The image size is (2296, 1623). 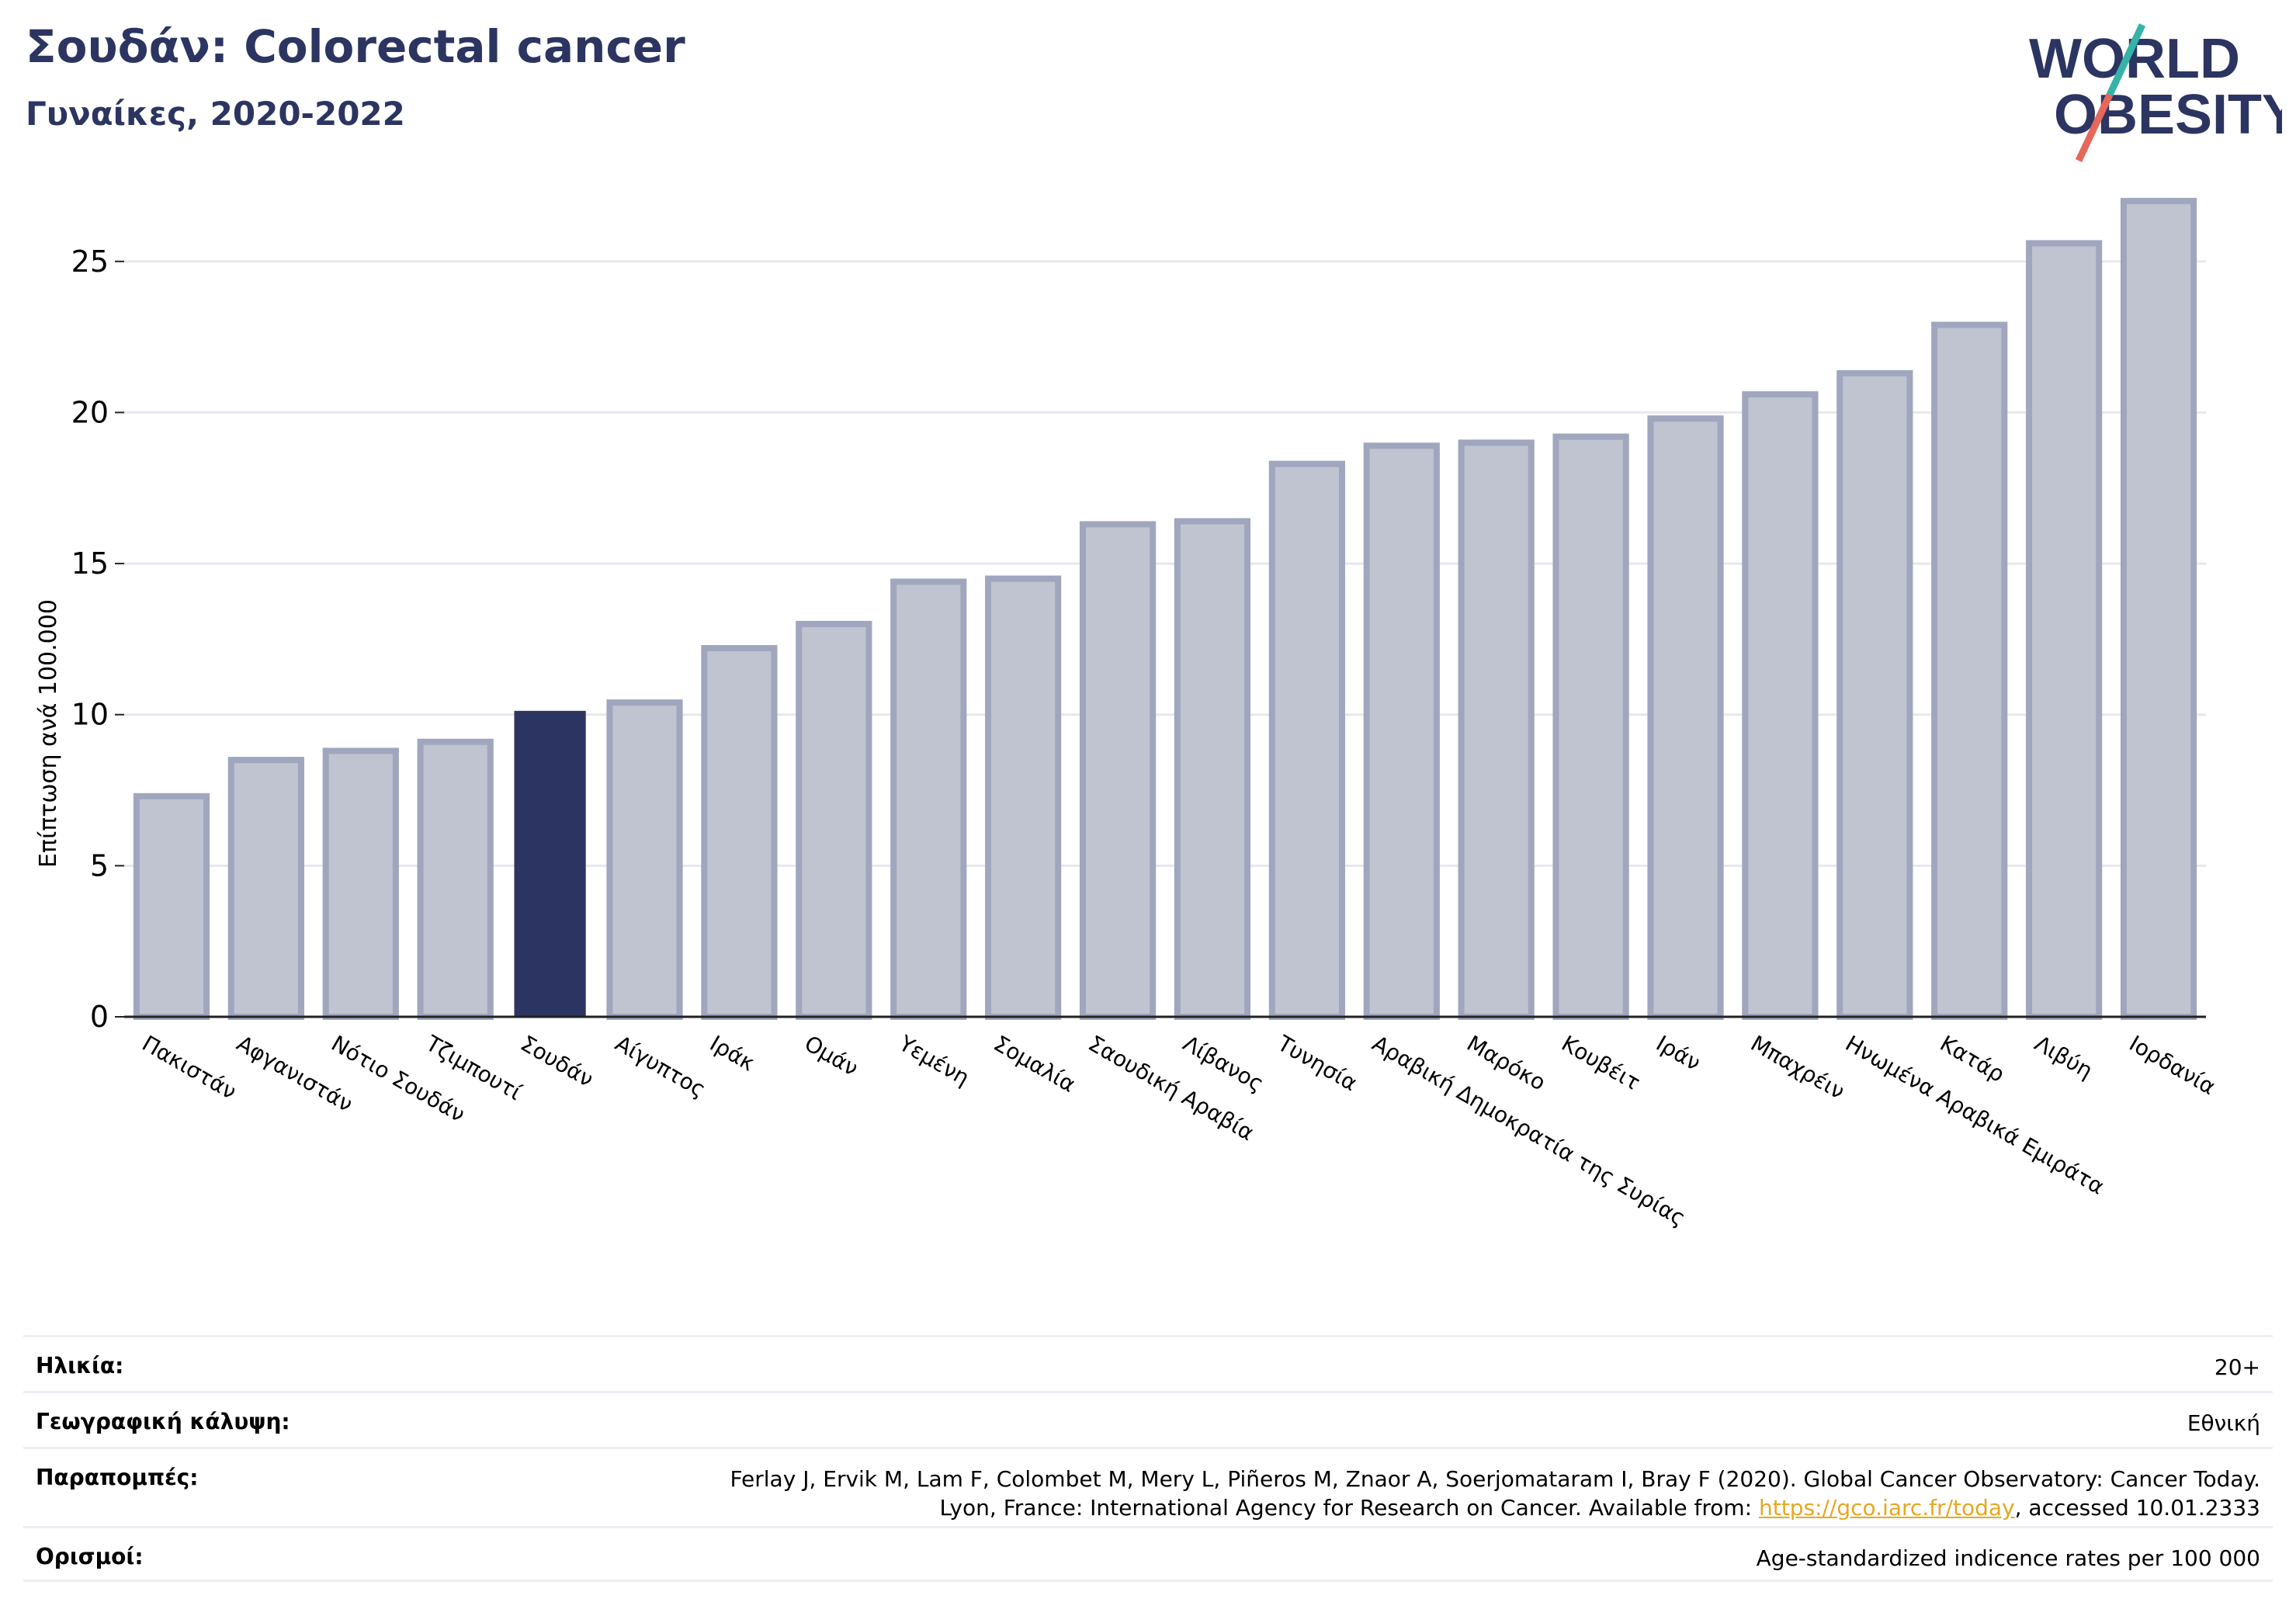 What do you see at coordinates (2223, 1423) in the screenshot?
I see `coverage-value: Εθνική` at bounding box center [2223, 1423].